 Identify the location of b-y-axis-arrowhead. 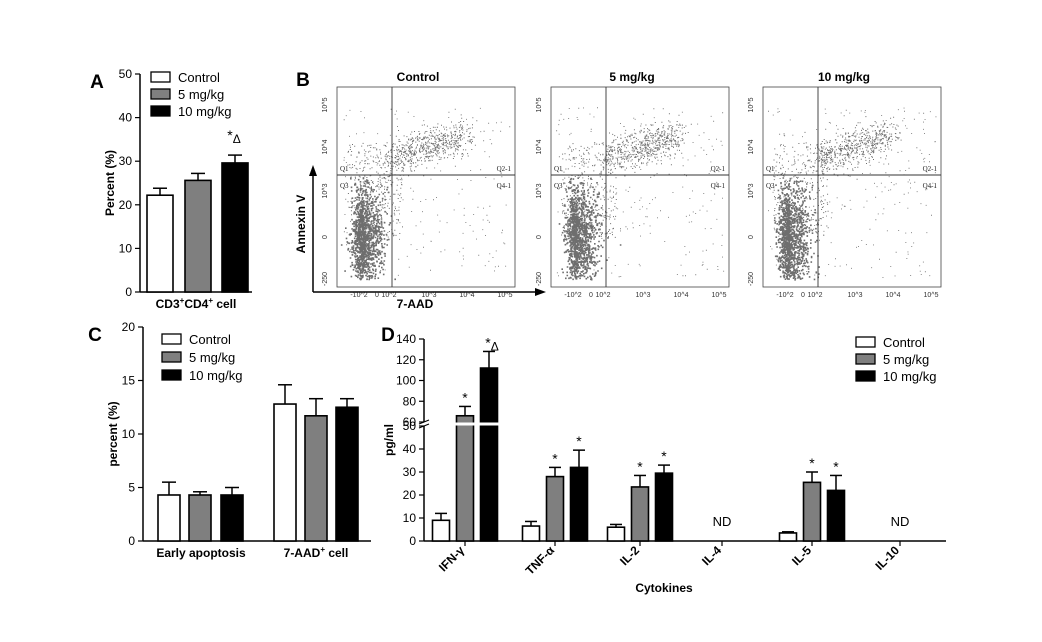
(313, 170).